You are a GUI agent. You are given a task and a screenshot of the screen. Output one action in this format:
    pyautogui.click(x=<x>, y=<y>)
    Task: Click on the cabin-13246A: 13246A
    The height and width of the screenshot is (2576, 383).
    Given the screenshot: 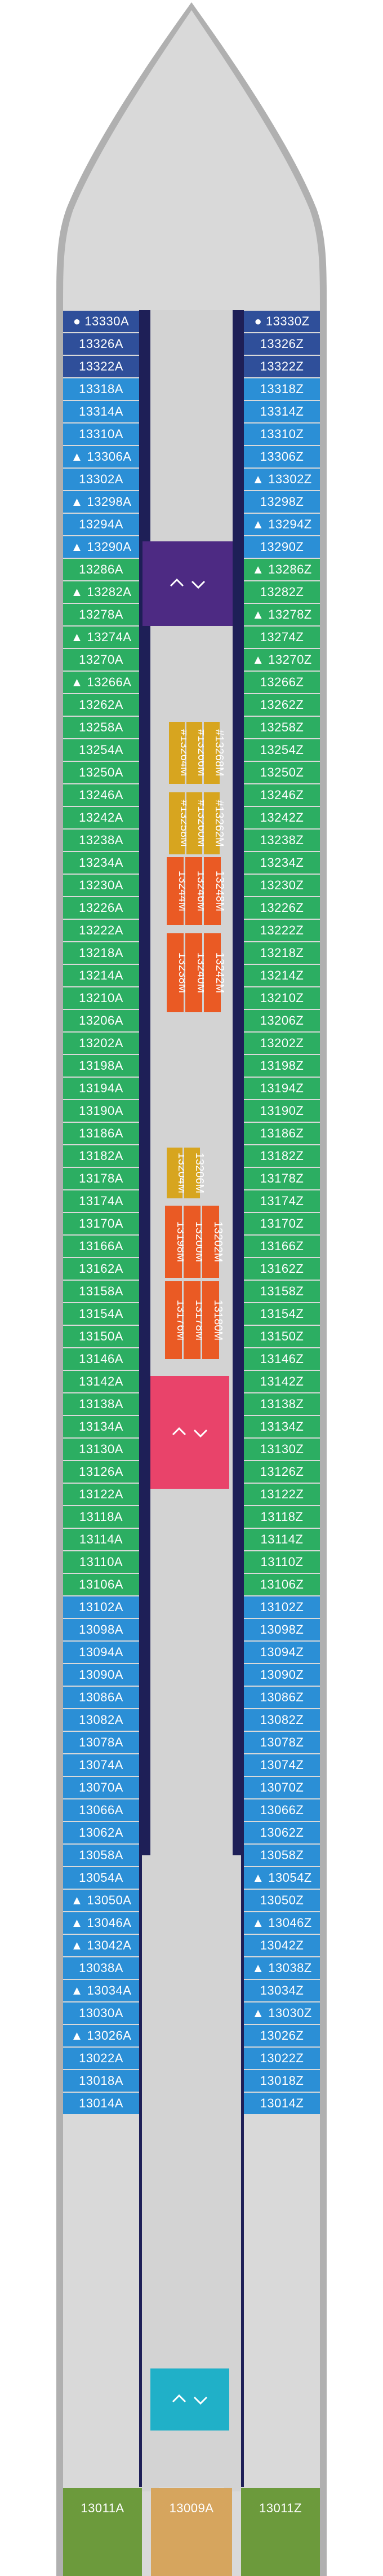 What is the action you would take?
    pyautogui.click(x=101, y=795)
    